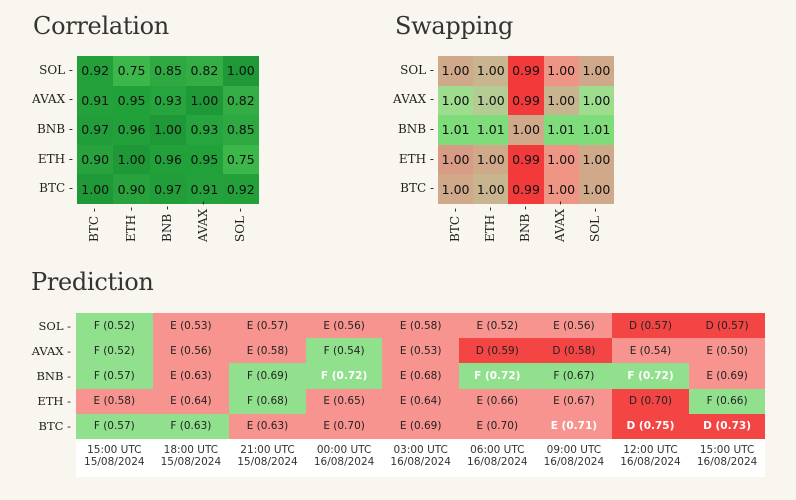  I want to click on prediction-cell: E (0.70), so click(344, 426).